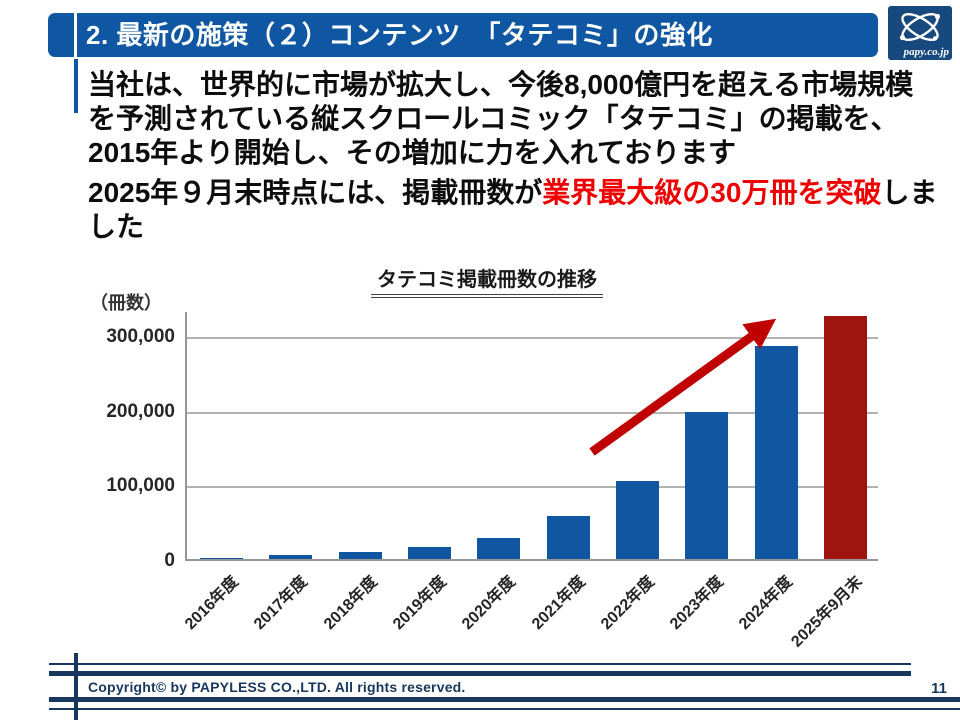 The height and width of the screenshot is (720, 960). Describe the element at coordinates (487, 280) in the screenshot. I see `chart-title: タテコミ掲載冊数の推移` at that location.